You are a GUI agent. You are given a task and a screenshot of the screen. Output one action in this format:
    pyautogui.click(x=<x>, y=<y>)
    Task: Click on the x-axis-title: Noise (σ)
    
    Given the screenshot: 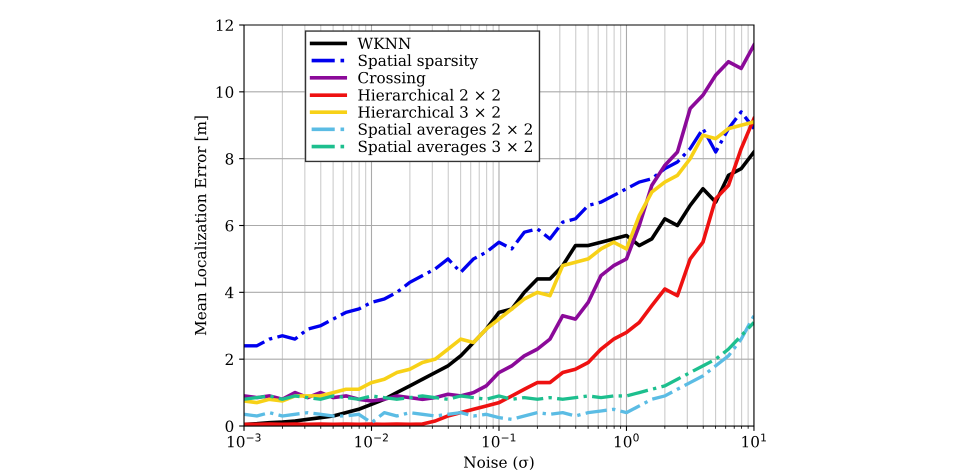 What is the action you would take?
    pyautogui.click(x=499, y=463)
    